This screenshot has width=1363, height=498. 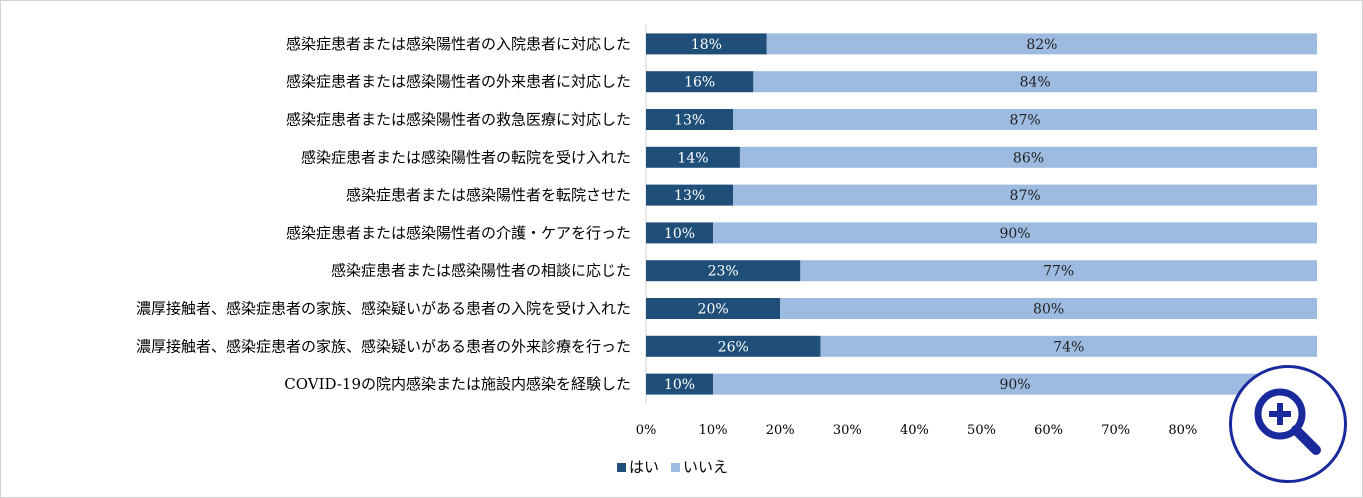 I want to click on data-label-yes: 18%, so click(x=706, y=45).